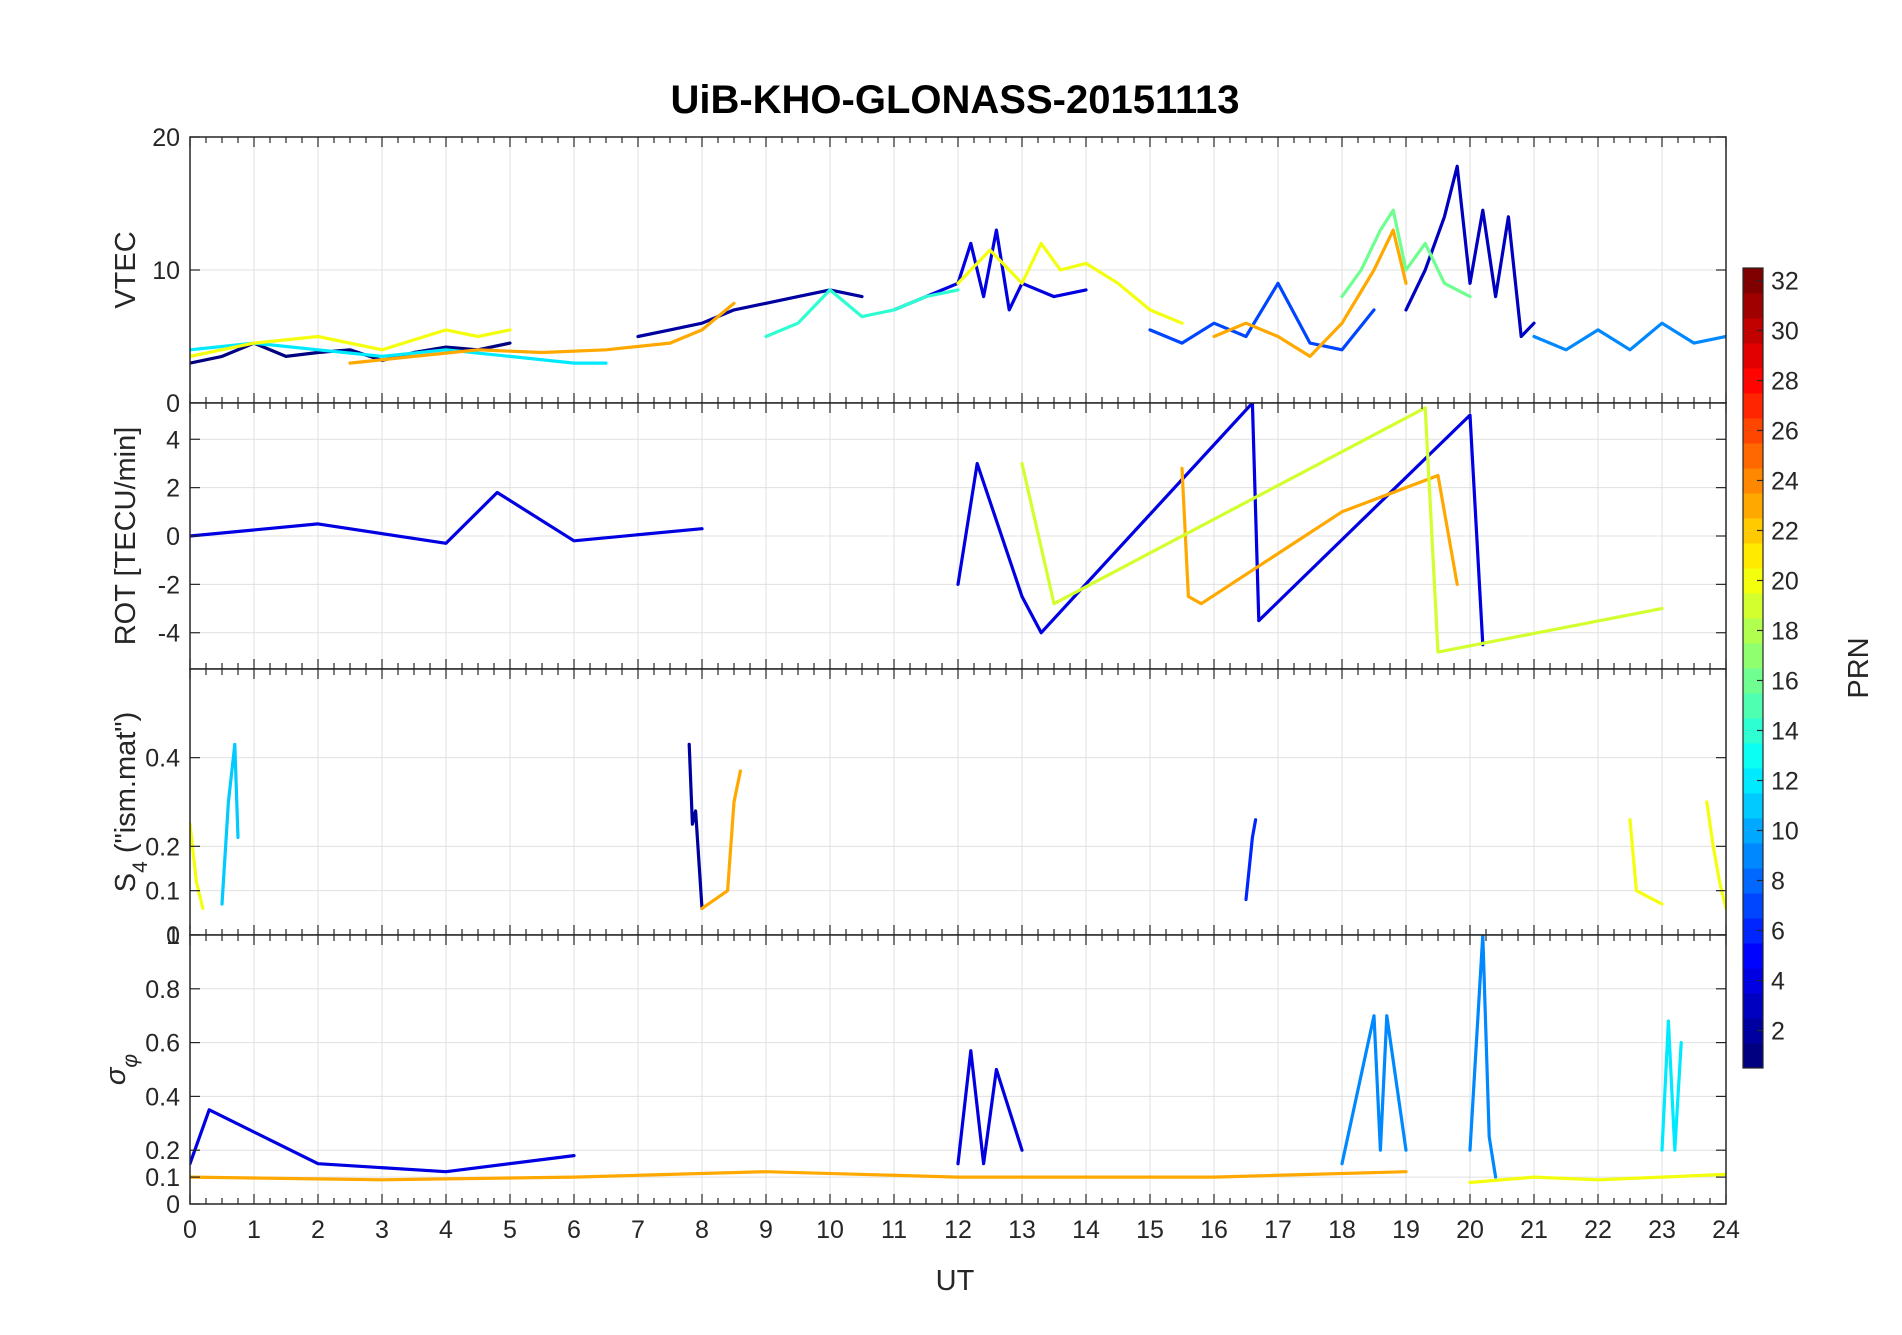 The width and height of the screenshot is (1902, 1335). I want to click on colorbar-box, so click(1753, 668).